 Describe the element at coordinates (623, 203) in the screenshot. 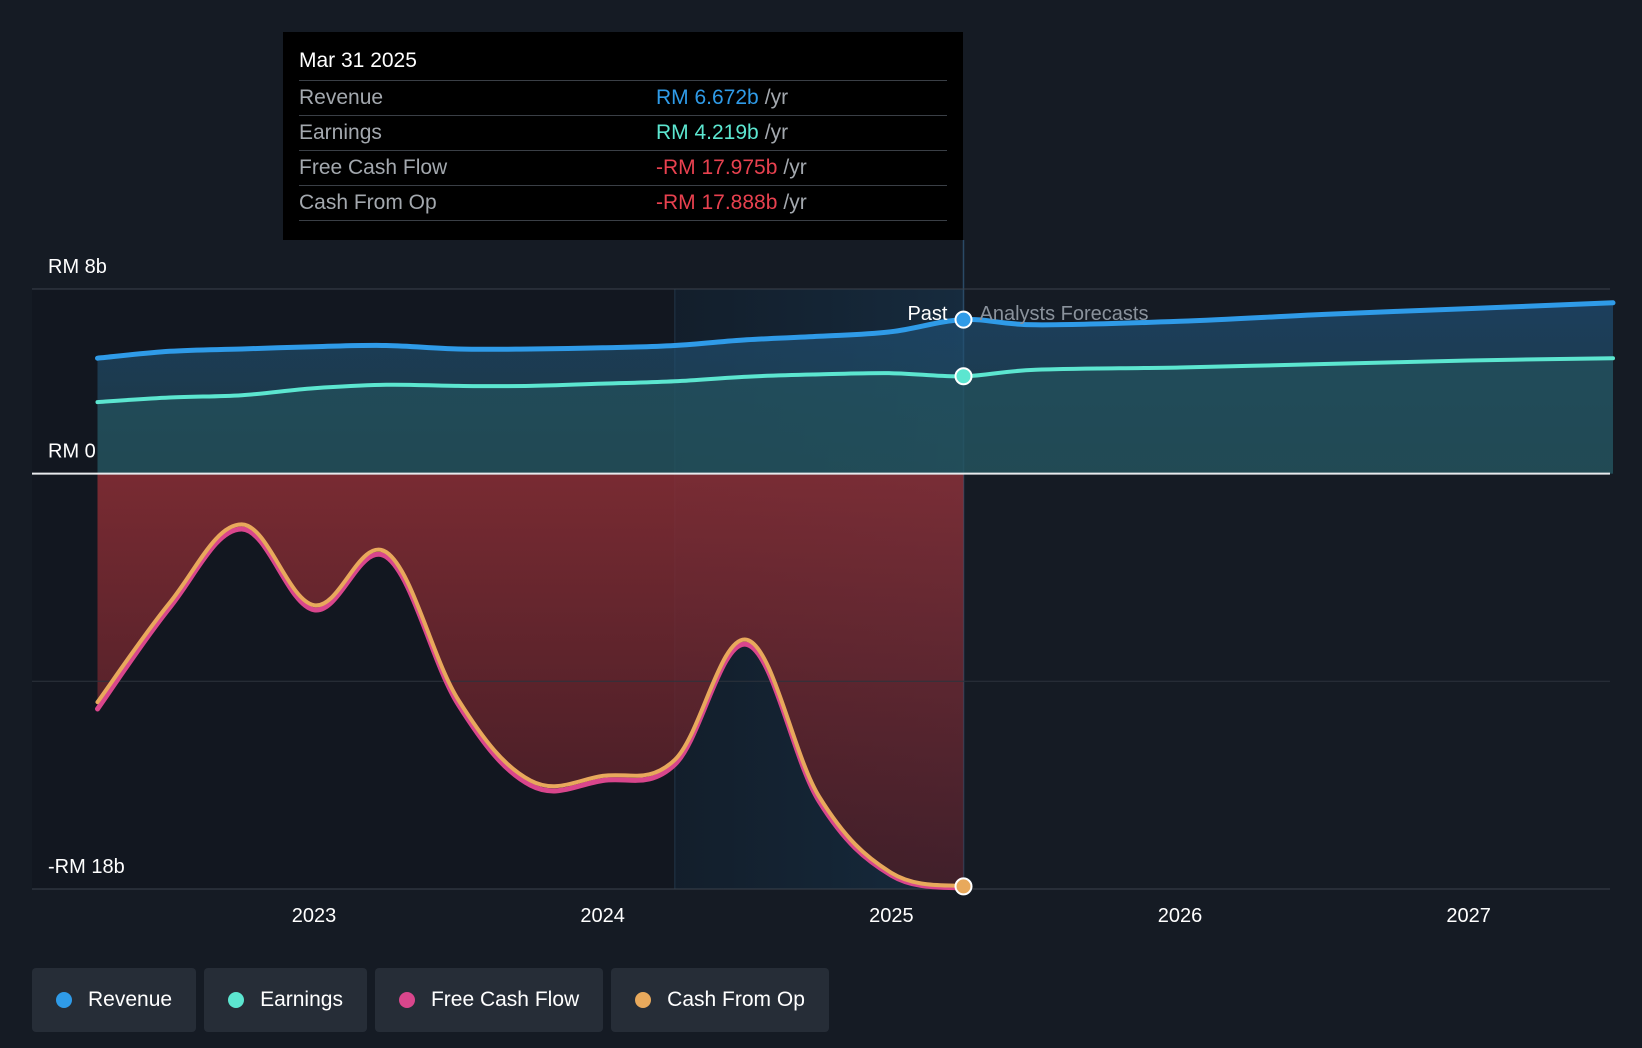

I see `tooltip-row-cash-from-op: Cash From Op -RM 17.888b /yr` at that location.